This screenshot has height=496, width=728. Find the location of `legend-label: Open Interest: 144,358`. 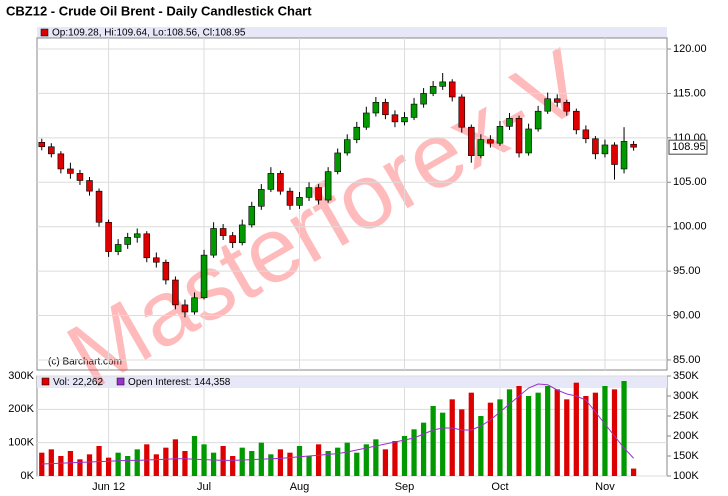

legend-label: Open Interest: 144,358 is located at coordinates (179, 382).